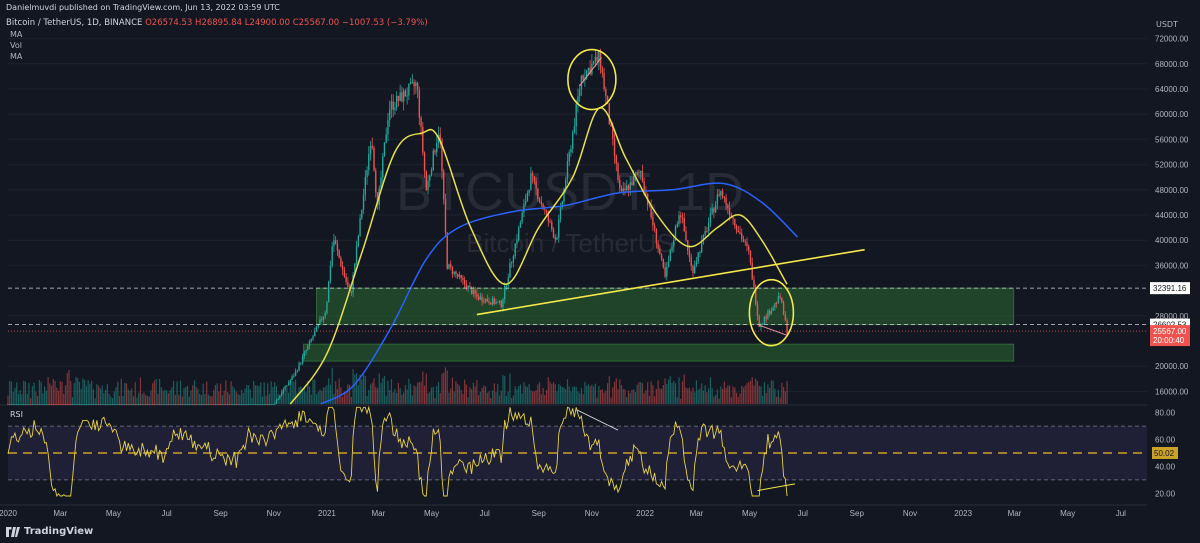 This screenshot has height=543, width=1200. What do you see at coordinates (1165, 493) in the screenshot?
I see `rsi-tick-label: 20.00` at bounding box center [1165, 493].